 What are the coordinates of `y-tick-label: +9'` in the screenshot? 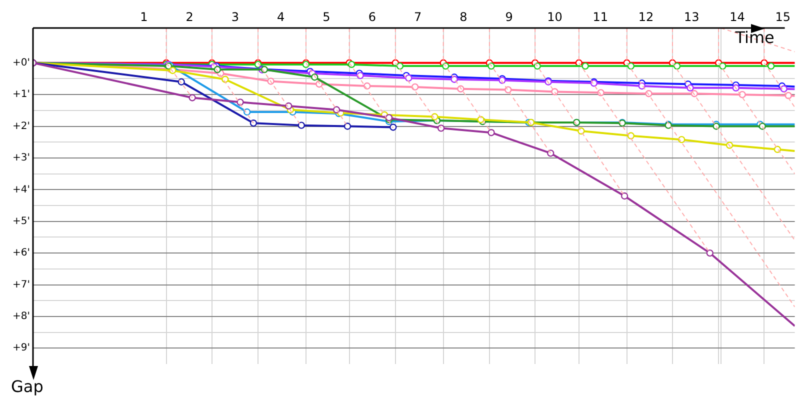 It's located at (21, 348).